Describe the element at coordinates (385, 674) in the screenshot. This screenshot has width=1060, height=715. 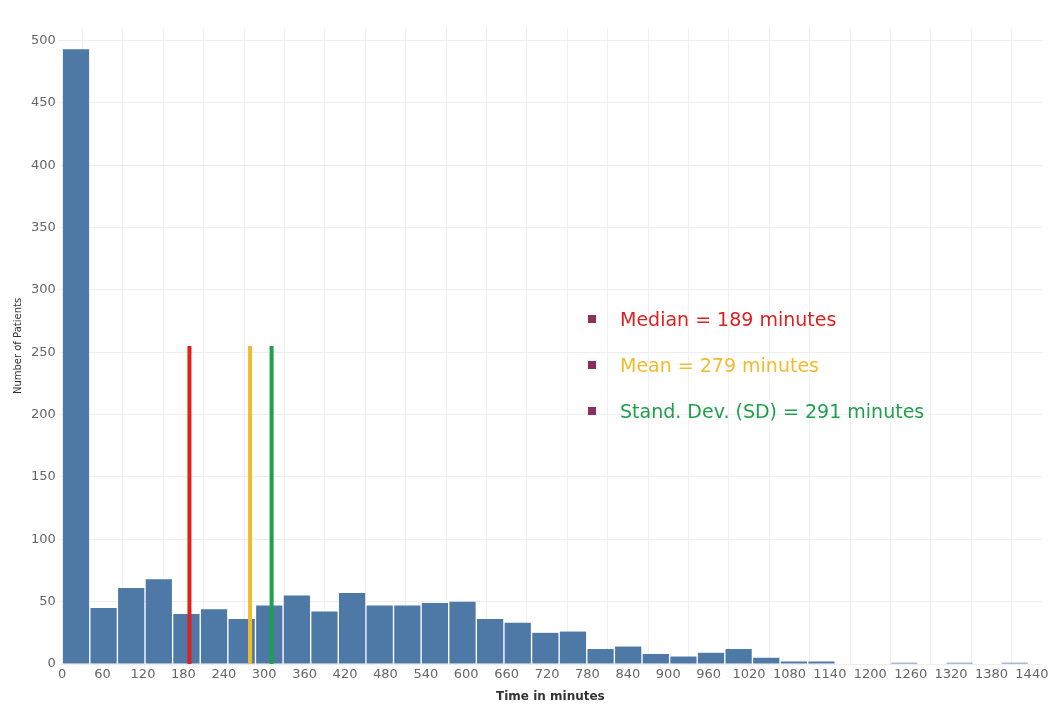
I see `x-tick-label: 480` at that location.